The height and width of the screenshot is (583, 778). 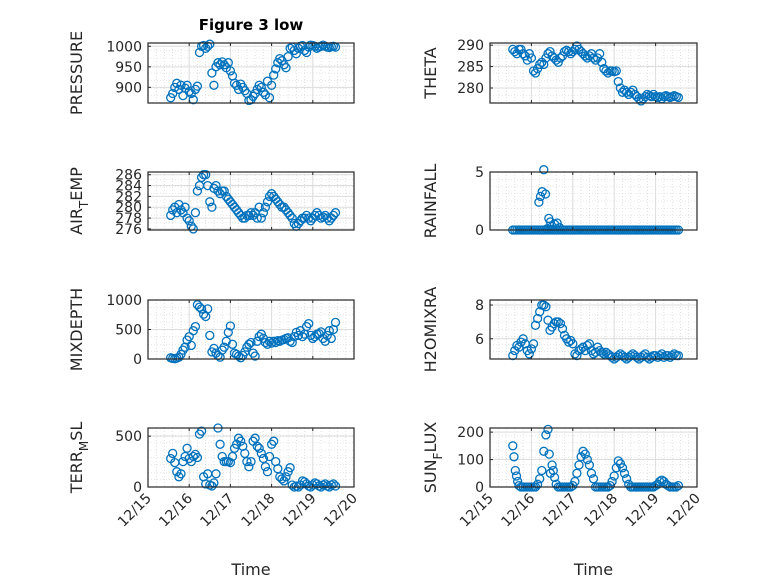 What do you see at coordinates (430, 476) in the screenshot?
I see `y-label-part: SUN` at bounding box center [430, 476].